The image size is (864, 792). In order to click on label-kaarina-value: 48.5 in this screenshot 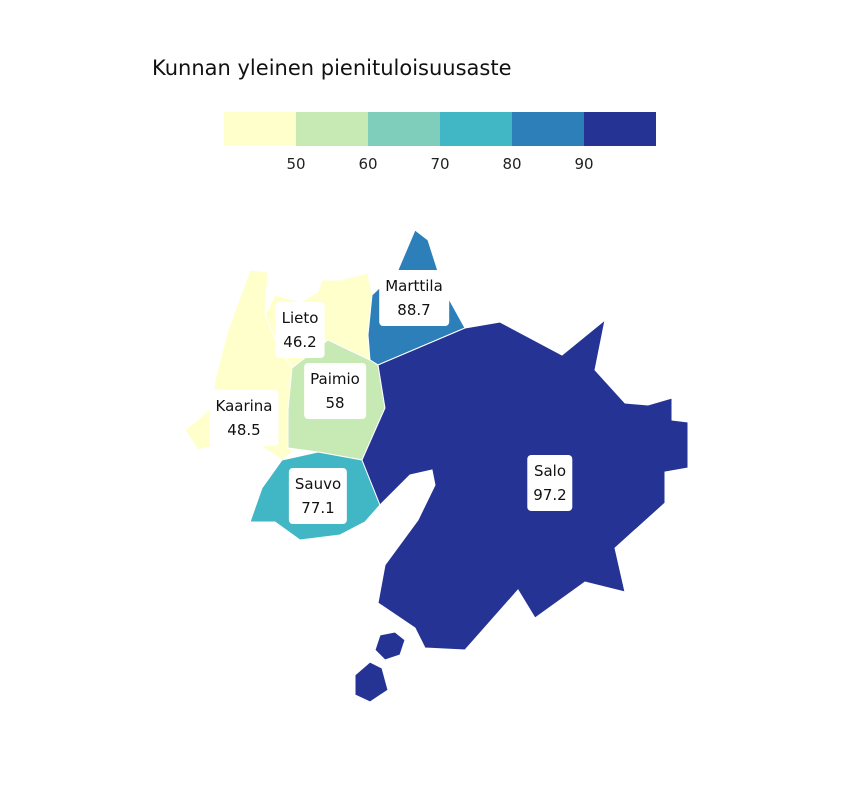, I will do `click(244, 430)`.